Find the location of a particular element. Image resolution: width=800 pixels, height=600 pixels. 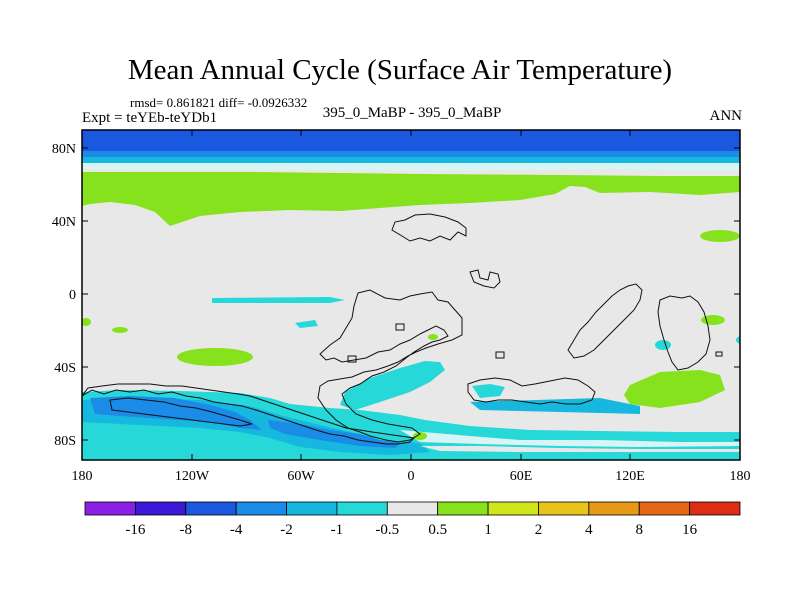

lon-tick-180w: 180 is located at coordinates (82, 476).